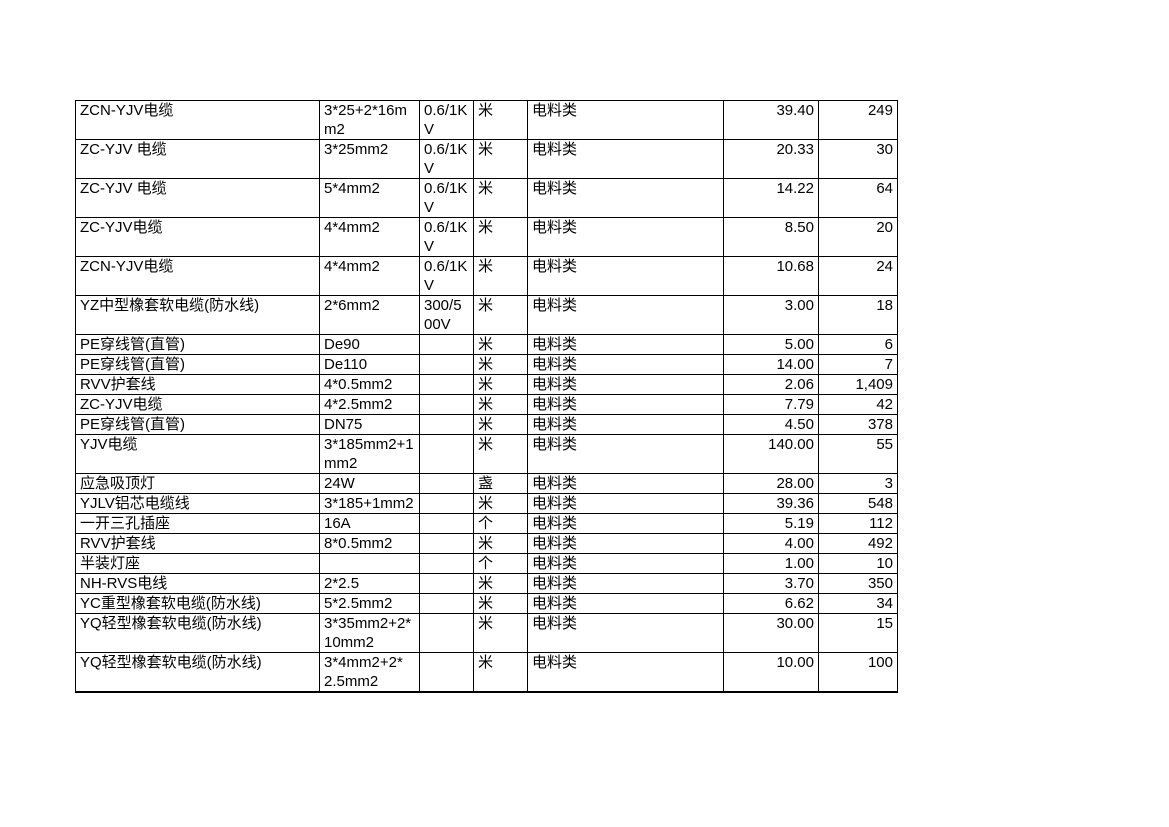  Describe the element at coordinates (771, 404) in the screenshot. I see `cell-price: 7.79` at that location.